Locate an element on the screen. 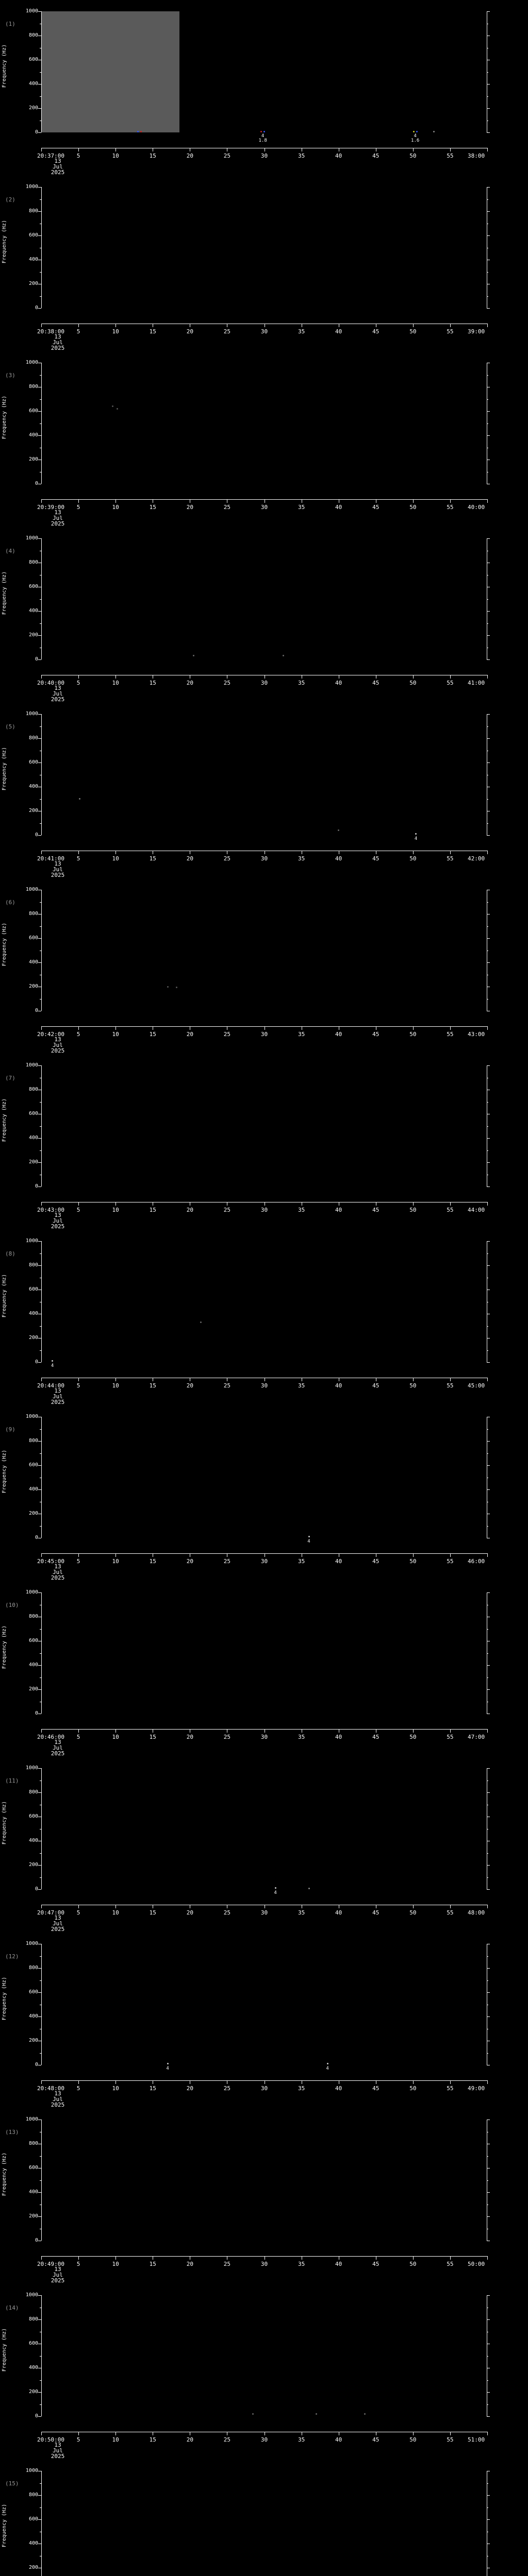  x-axis-date-stack: 13 Jul 2025 is located at coordinates (57, 1045).